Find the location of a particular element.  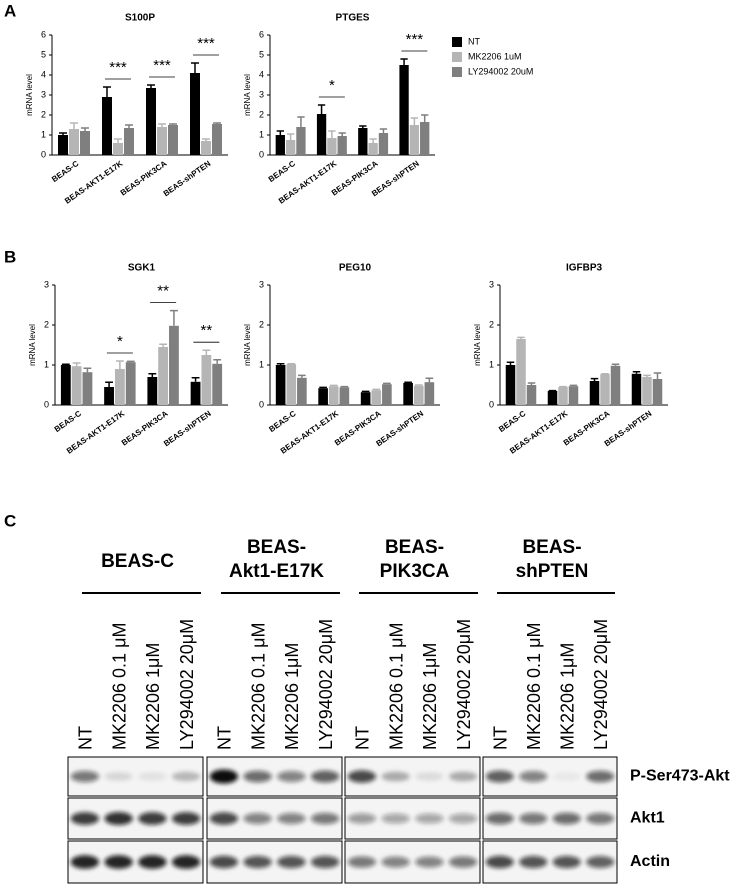

lane-label: MK2206 0.1 μM is located at coordinates (396, 686).